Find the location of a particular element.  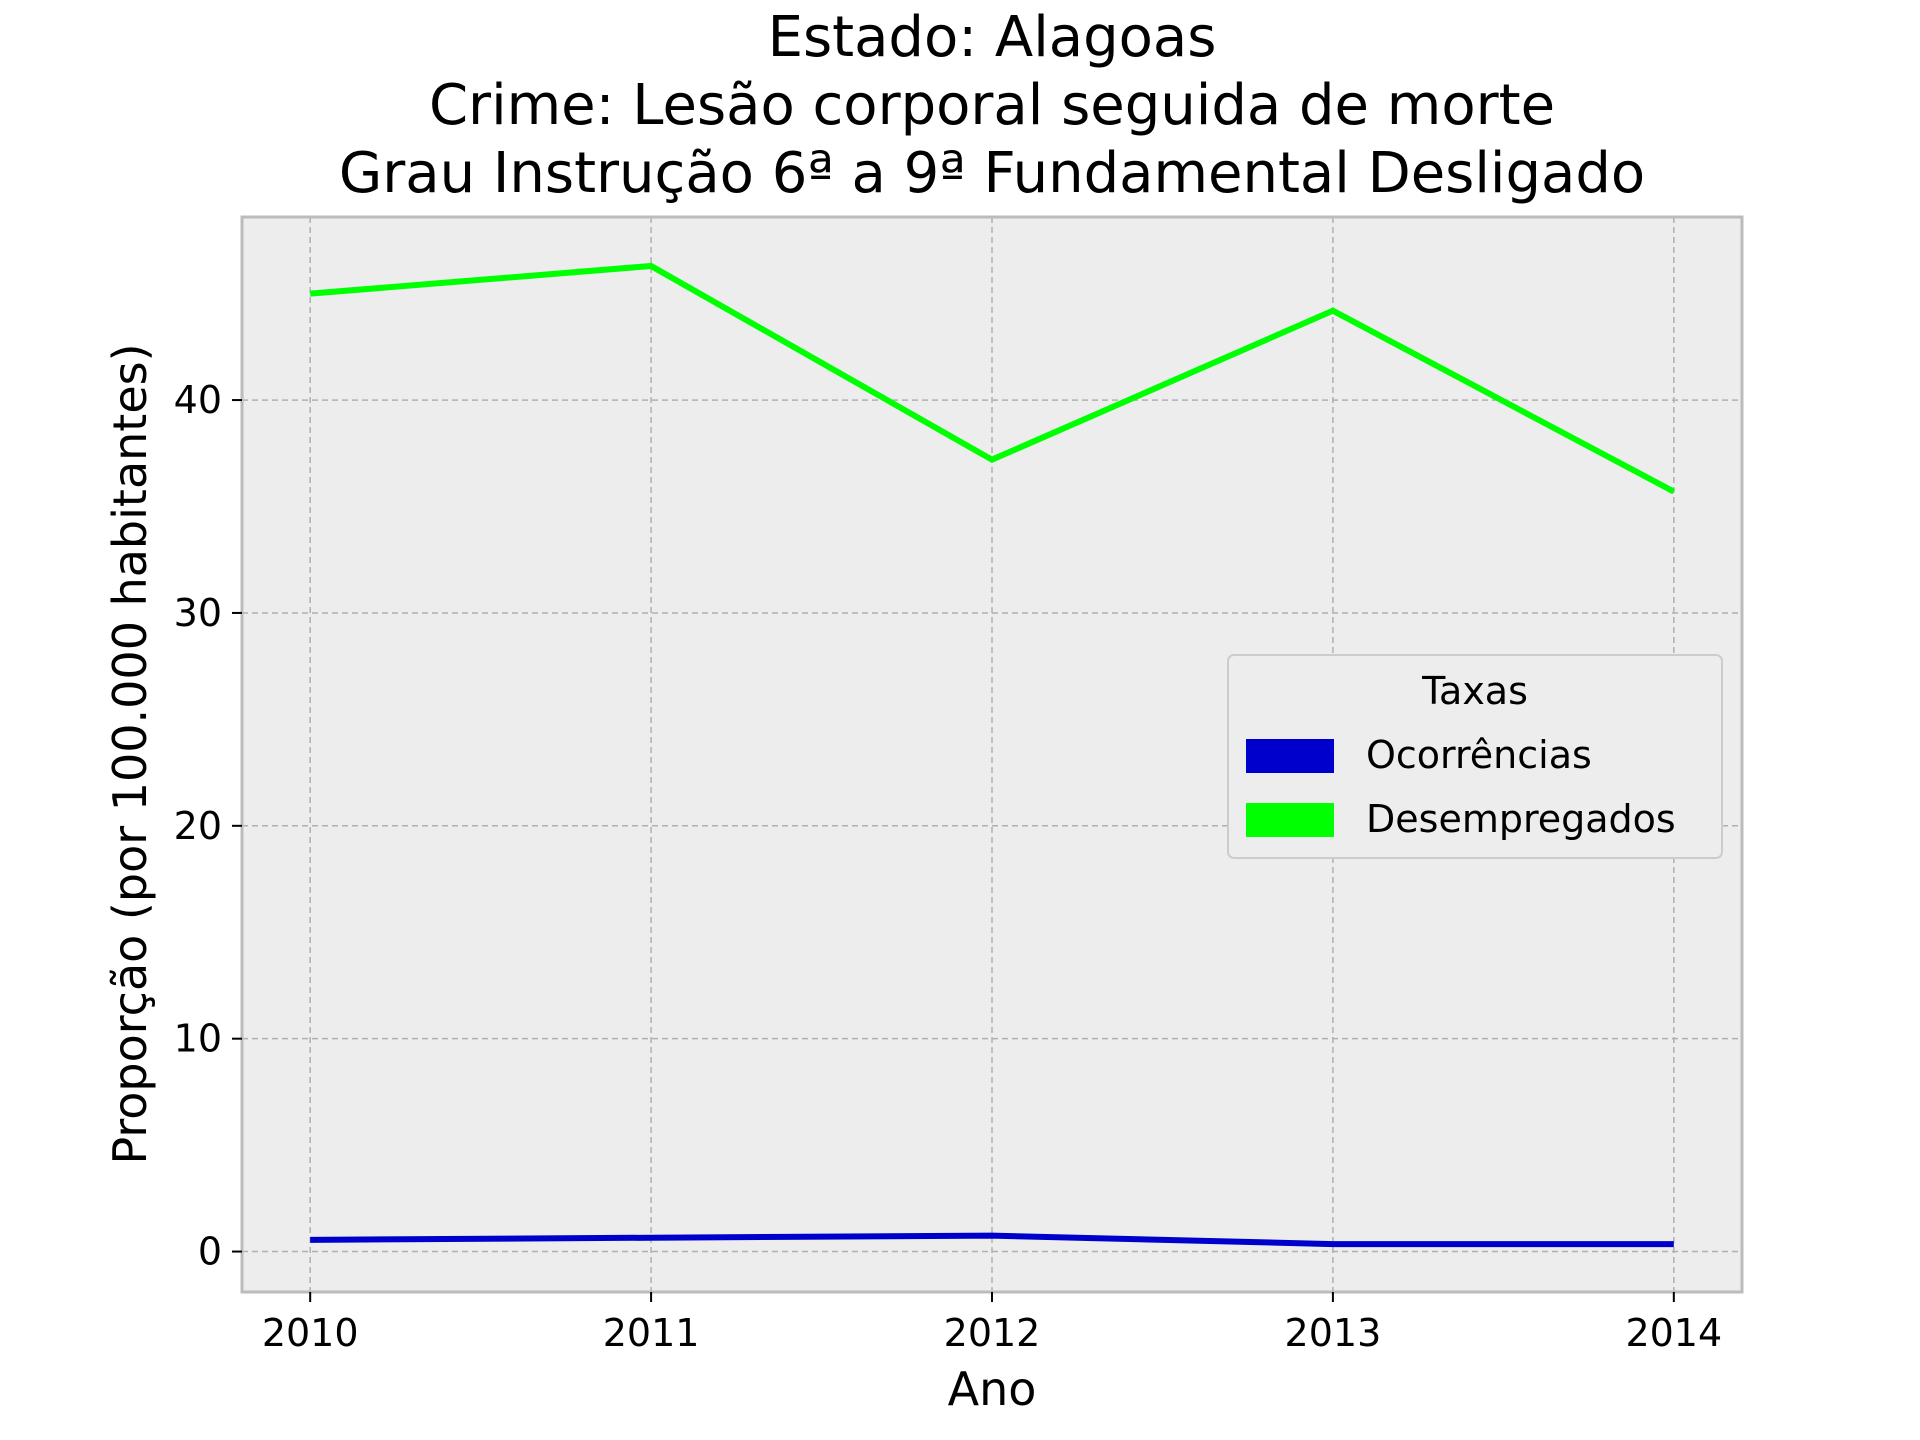

legend: Taxas Ocorrências Desempregados is located at coordinates (1475, 756).